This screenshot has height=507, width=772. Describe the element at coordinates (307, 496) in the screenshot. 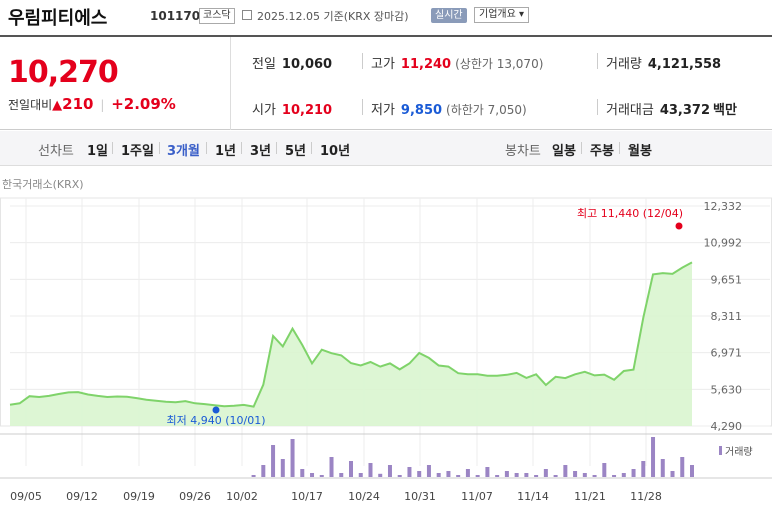

I see `x-tick-label: 10/17` at that location.